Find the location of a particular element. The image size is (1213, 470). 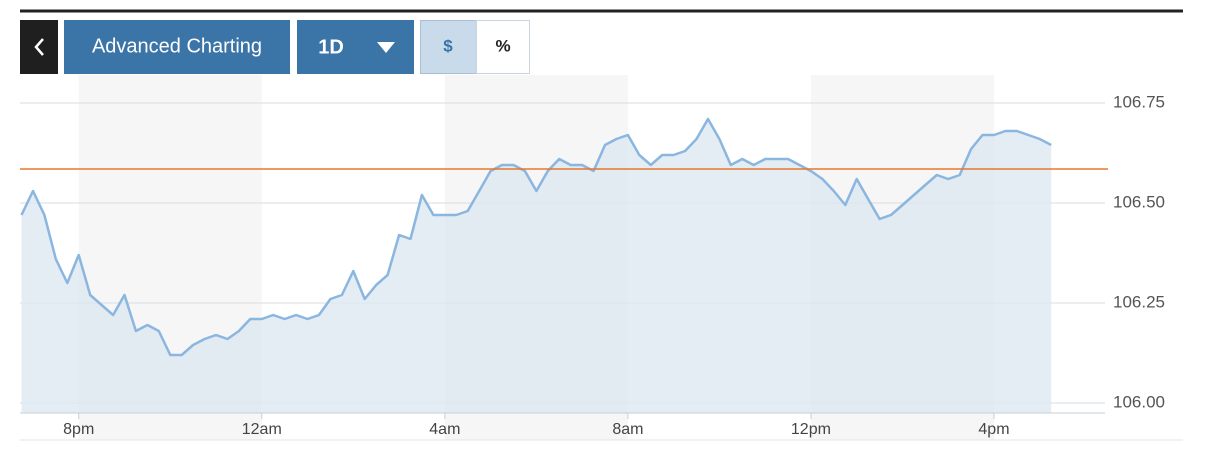

x-tick-label: 8pm is located at coordinates (78, 429).